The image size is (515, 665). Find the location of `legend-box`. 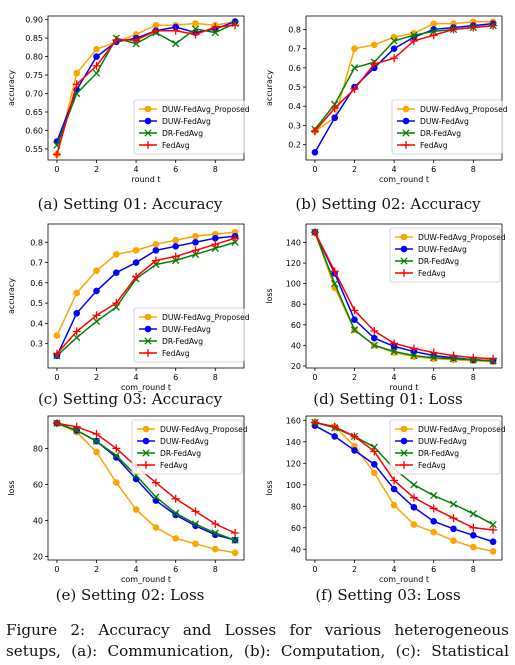

legend-box is located at coordinates (447, 127).